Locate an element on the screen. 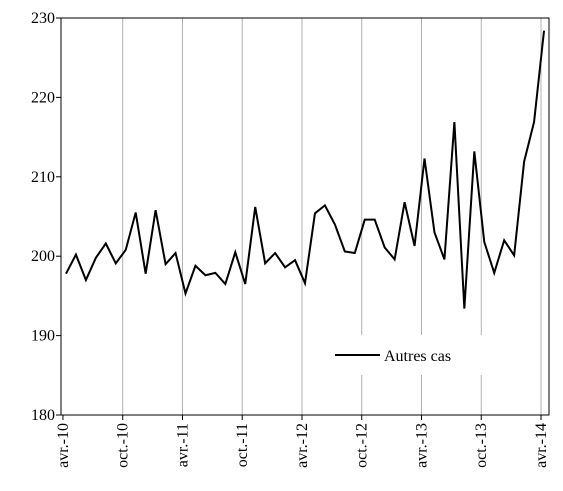 The image size is (563, 491). y-tick-label: 180 is located at coordinates (43, 415).